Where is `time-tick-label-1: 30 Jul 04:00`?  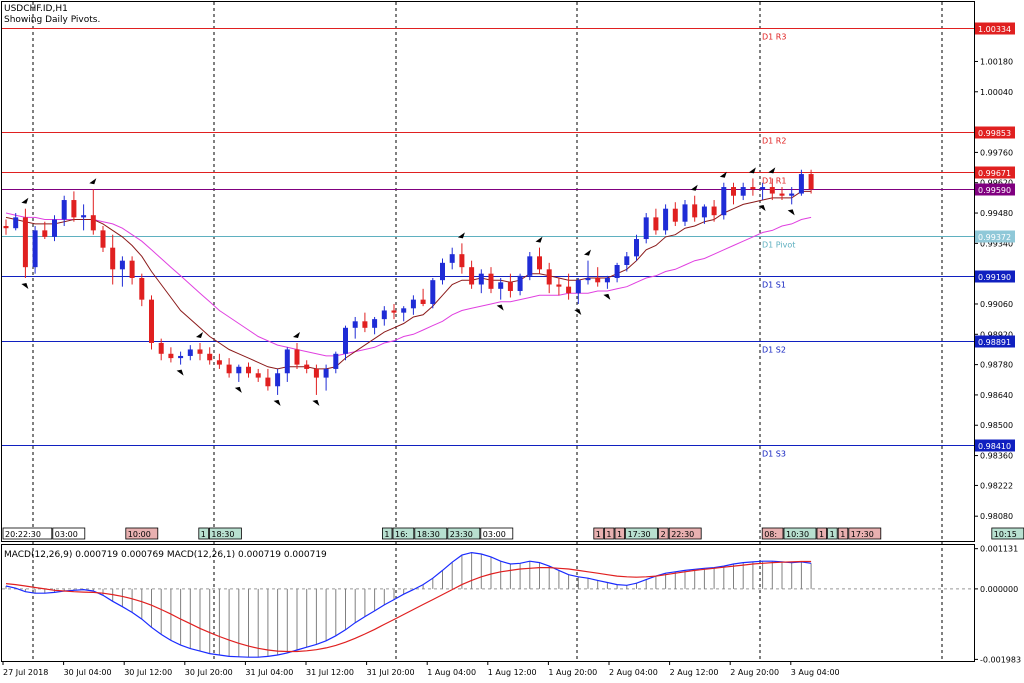 time-tick-label-1: 30 Jul 04:00 is located at coordinates (88, 672).